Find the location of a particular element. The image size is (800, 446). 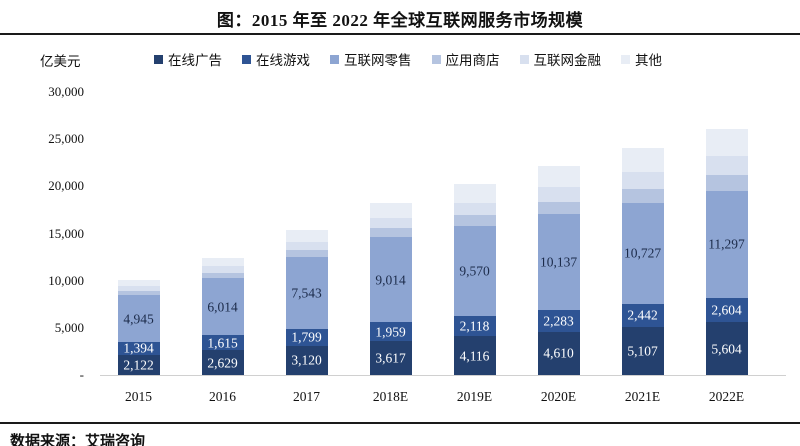

bar-segment-互联网零售: 9,570 is located at coordinates (474, 271).